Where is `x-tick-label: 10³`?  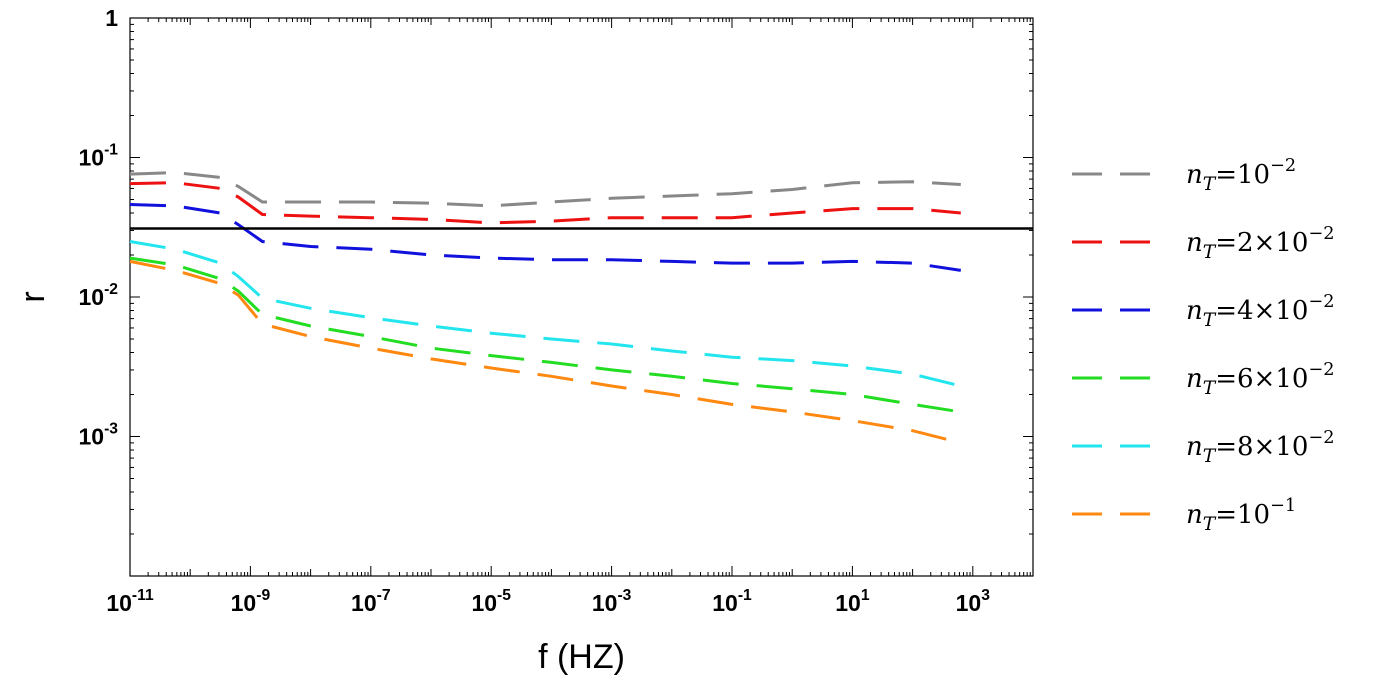
x-tick-label: 10³ is located at coordinates (973, 601).